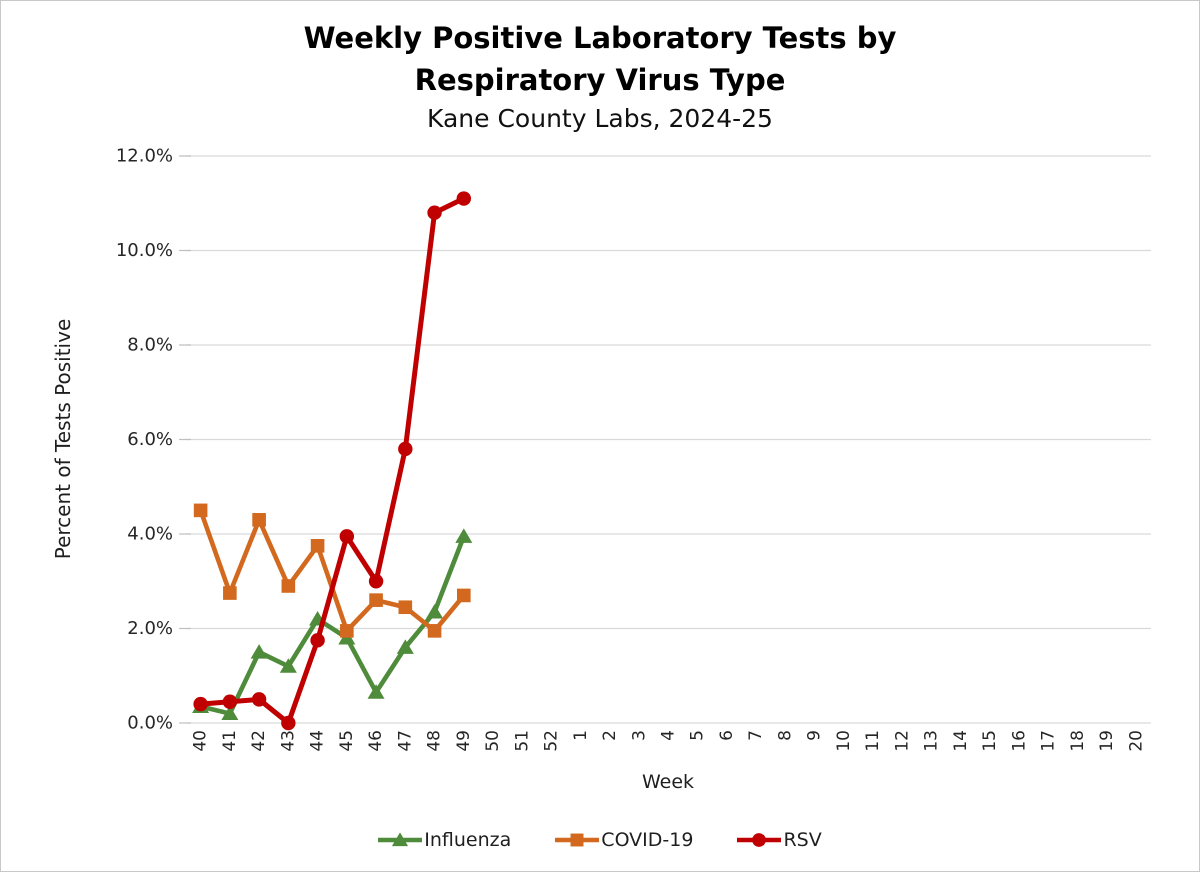  What do you see at coordinates (464, 741) in the screenshot?
I see `x-tick-label: 49` at bounding box center [464, 741].